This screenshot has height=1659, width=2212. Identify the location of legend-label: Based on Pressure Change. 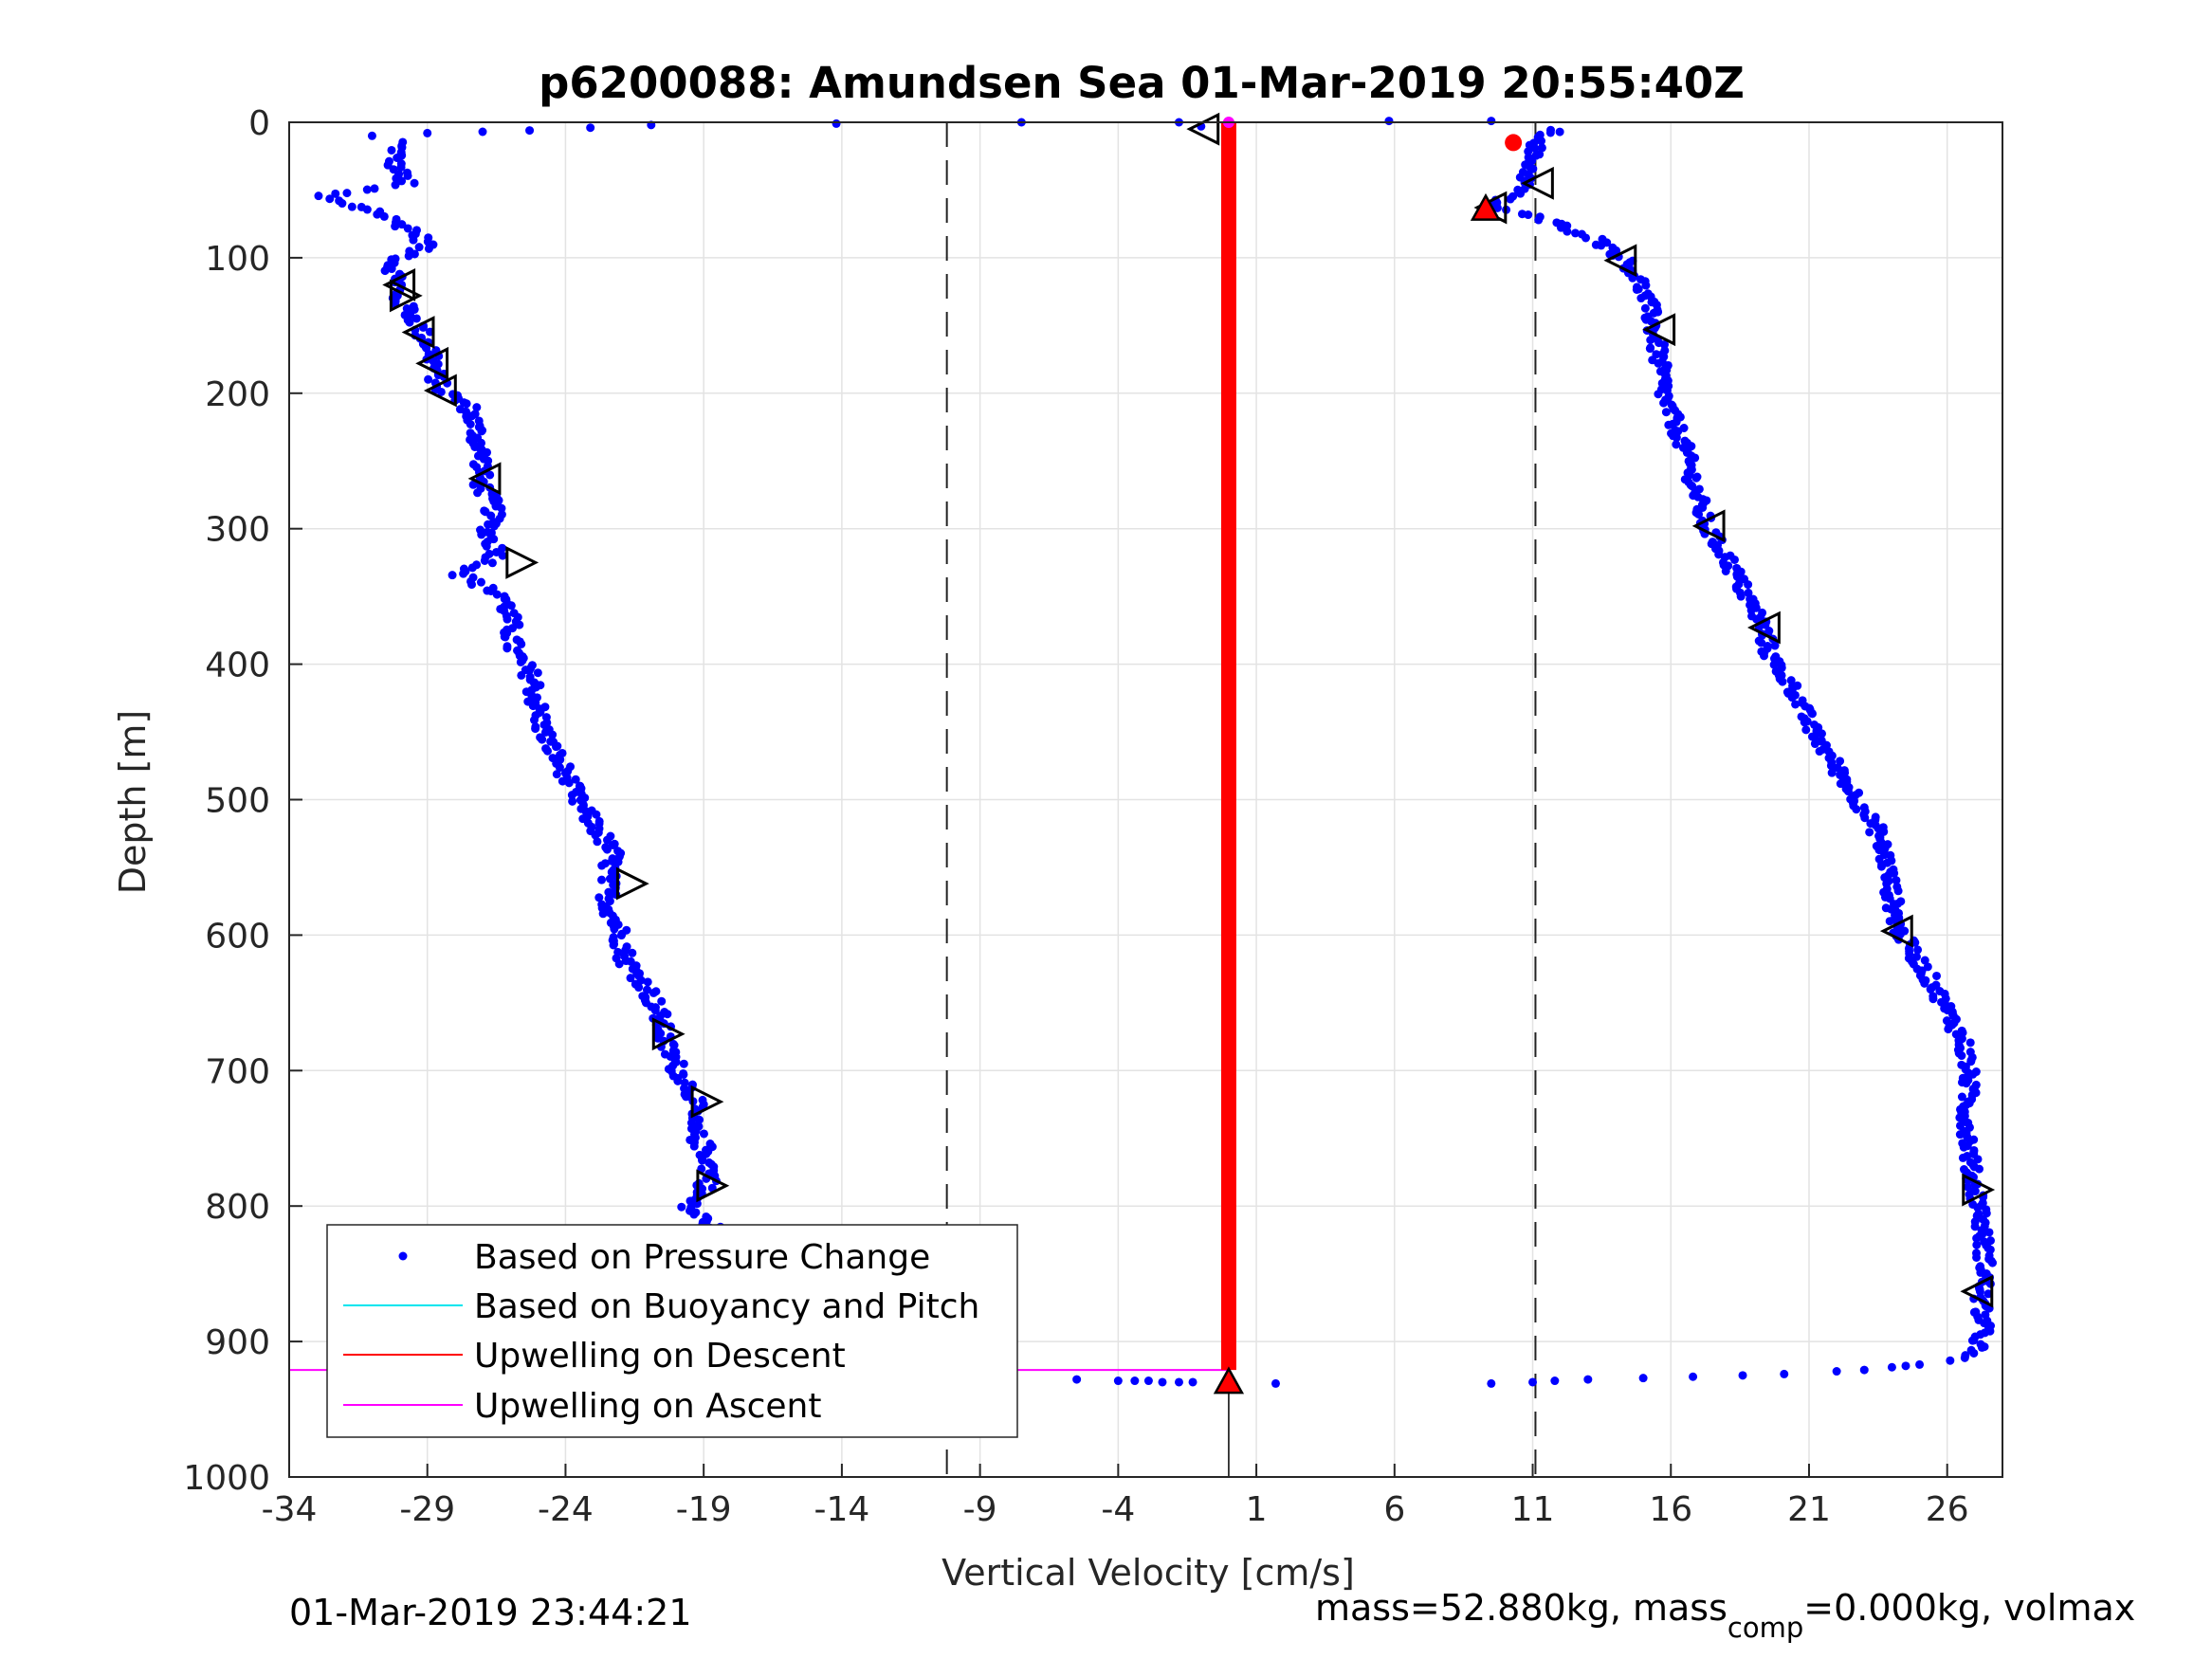
(702, 1257).